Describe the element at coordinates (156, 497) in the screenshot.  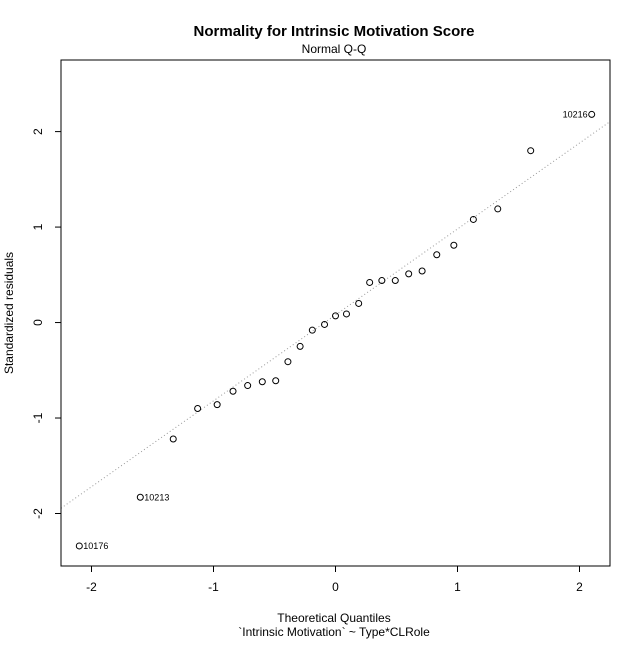
I see `point-label: 10213` at that location.